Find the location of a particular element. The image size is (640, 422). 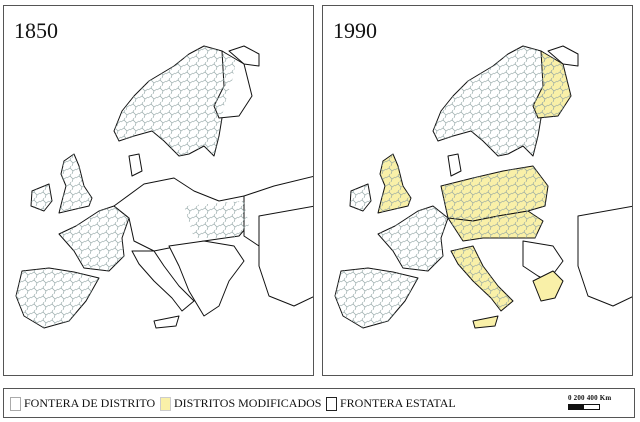

legend-label: DISTRITOS MODIFICADOS is located at coordinates (248, 403).